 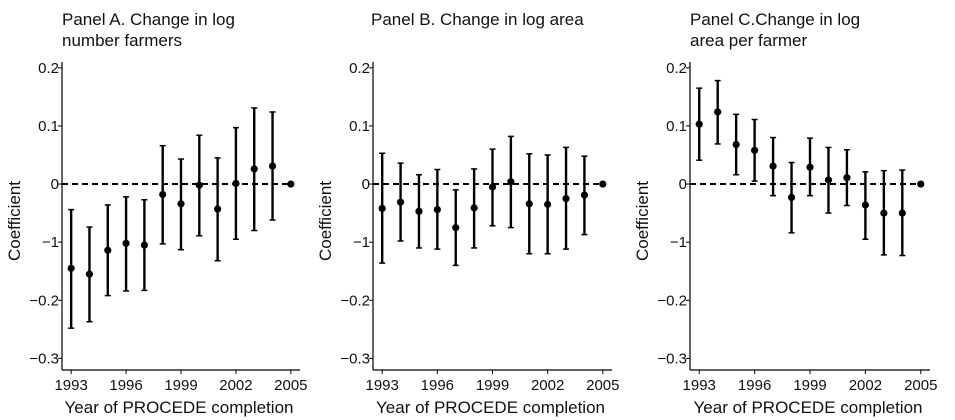 What do you see at coordinates (748, 40) in the screenshot?
I see `panel-title-line: area per farmer` at bounding box center [748, 40].